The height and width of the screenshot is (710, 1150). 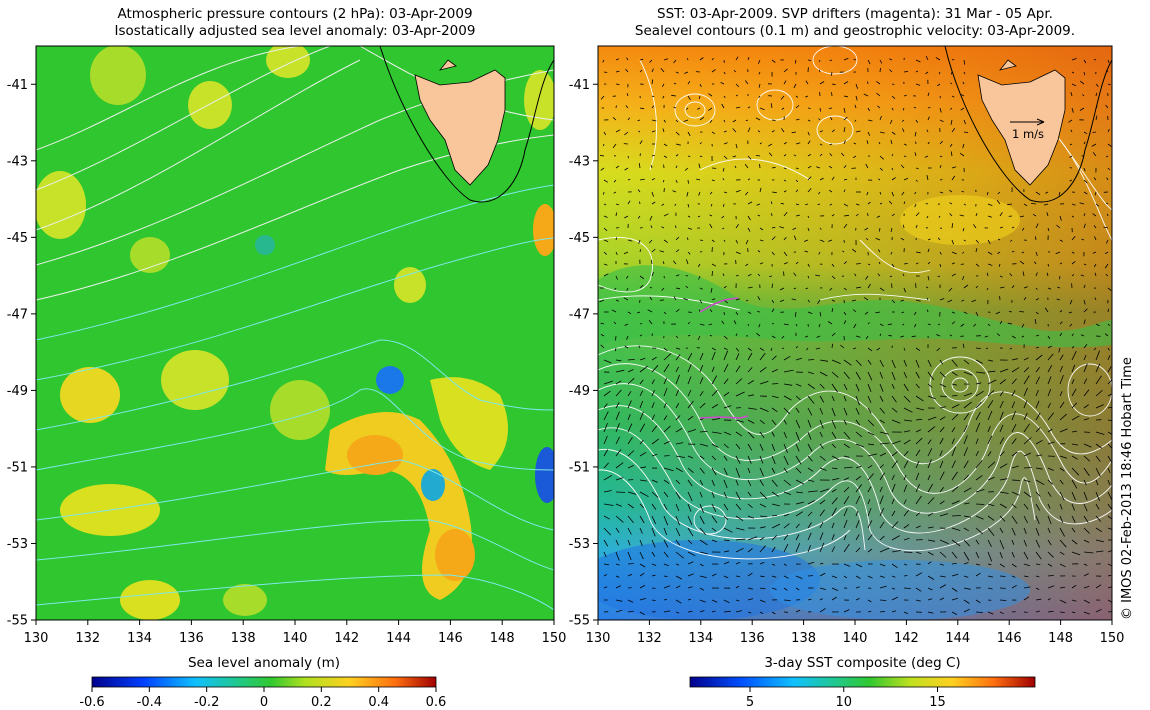 What do you see at coordinates (957, 638) in the screenshot?
I see `lon-tick-label: 144` at bounding box center [957, 638].